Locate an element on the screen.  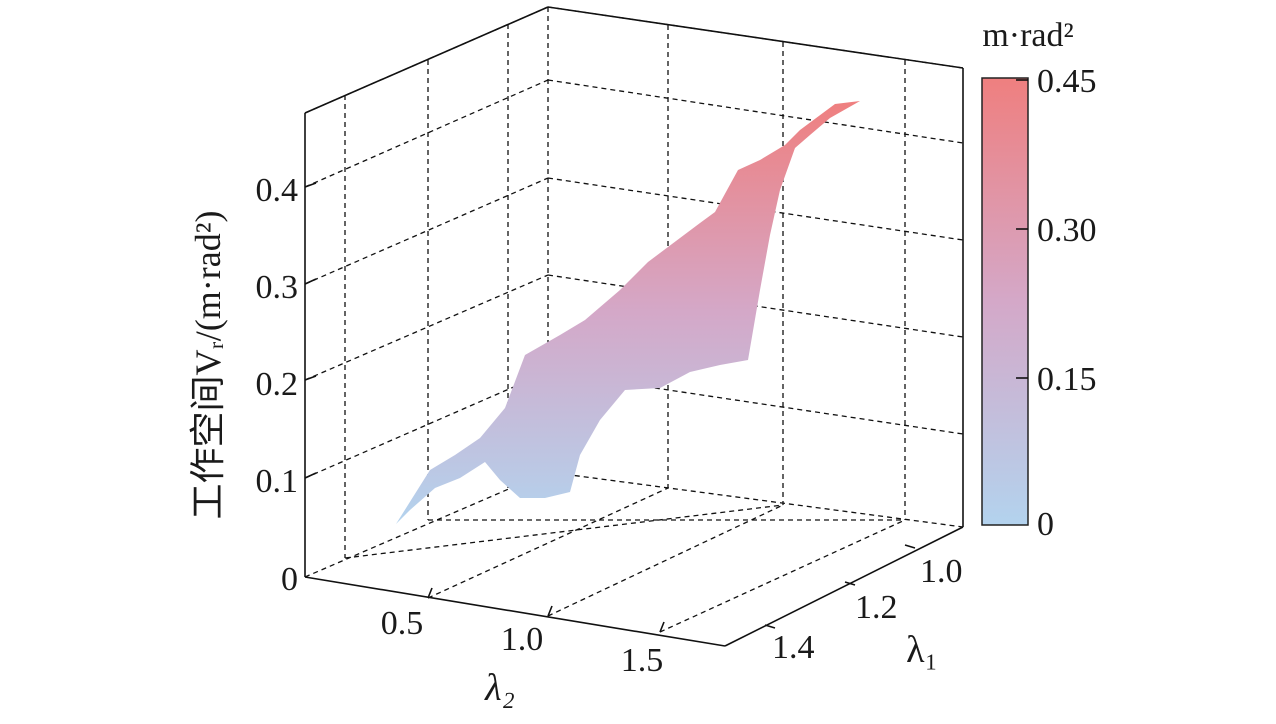
x-tick-labels: 0.5 1.0 1.5 is located at coordinates (522, 642).